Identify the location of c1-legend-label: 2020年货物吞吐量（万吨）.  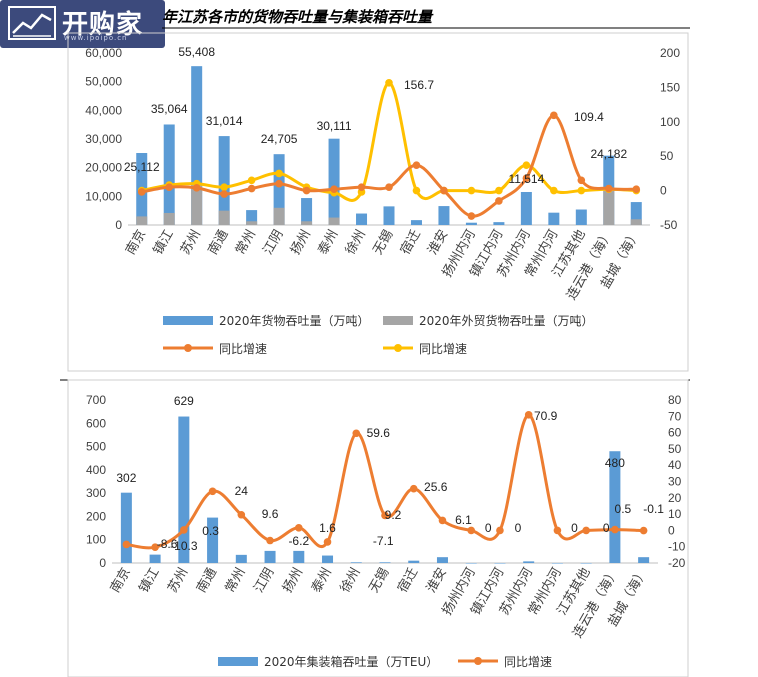
(294, 320).